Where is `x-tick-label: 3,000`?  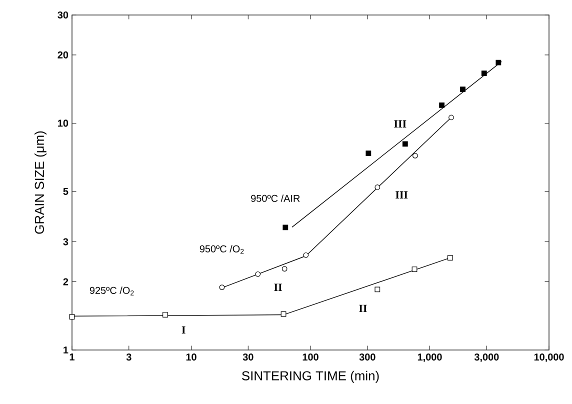 x-tick-label: 3,000 is located at coordinates (486, 358).